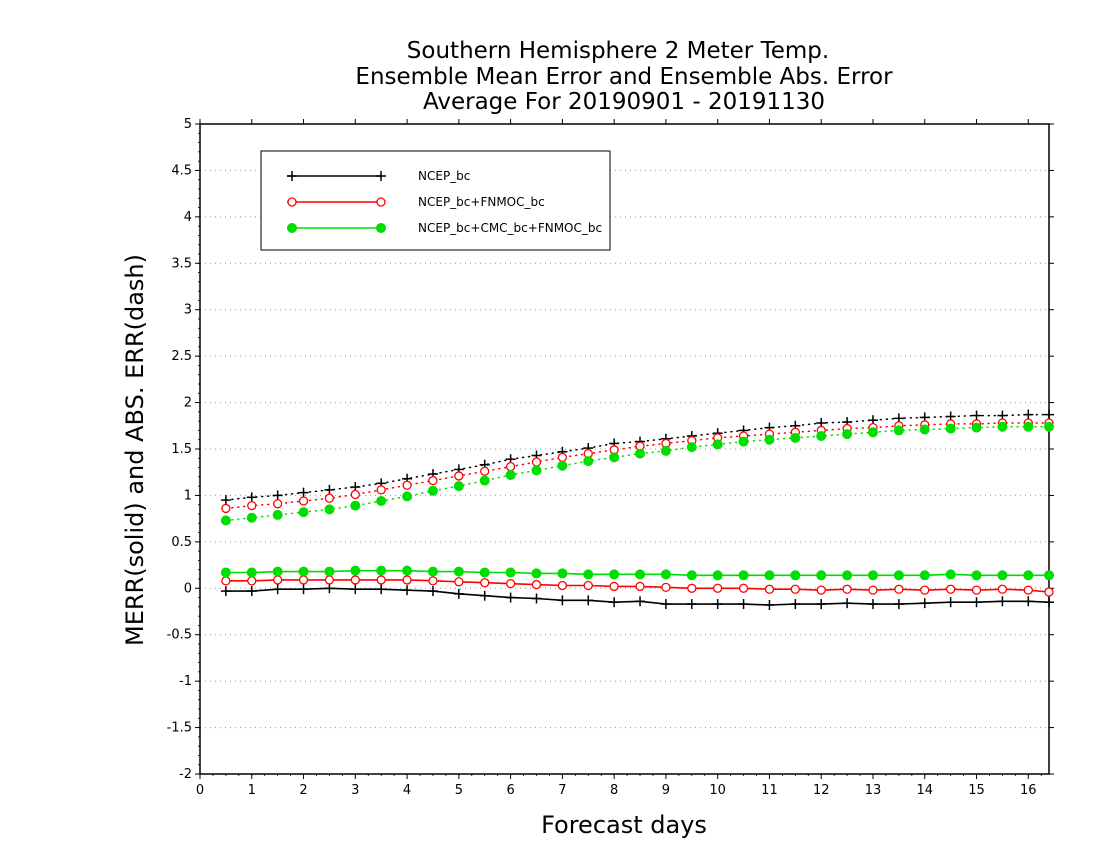 This screenshot has width=1100, height=850. I want to click on y-tick-label-9: 2.5, so click(181, 356).